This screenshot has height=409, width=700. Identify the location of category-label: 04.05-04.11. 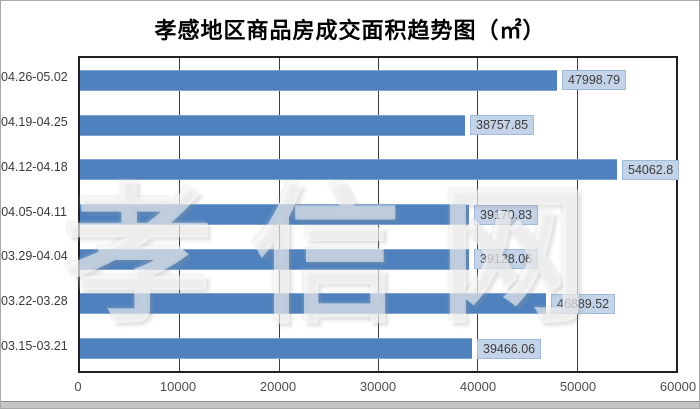
(34, 211).